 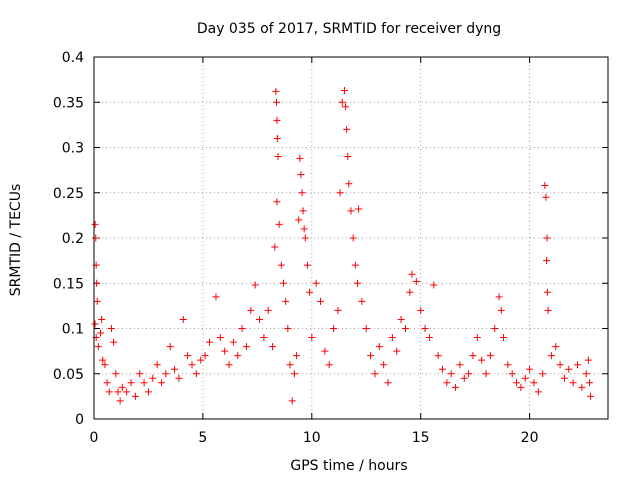 I want to click on y-tick-label: 0.25, so click(x=68, y=194).